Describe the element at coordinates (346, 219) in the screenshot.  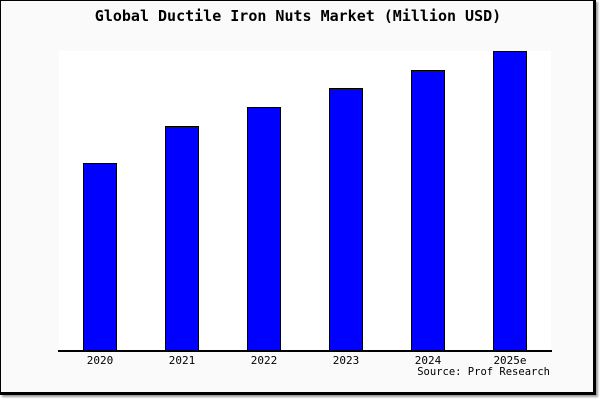
I see `bar-2023` at that location.